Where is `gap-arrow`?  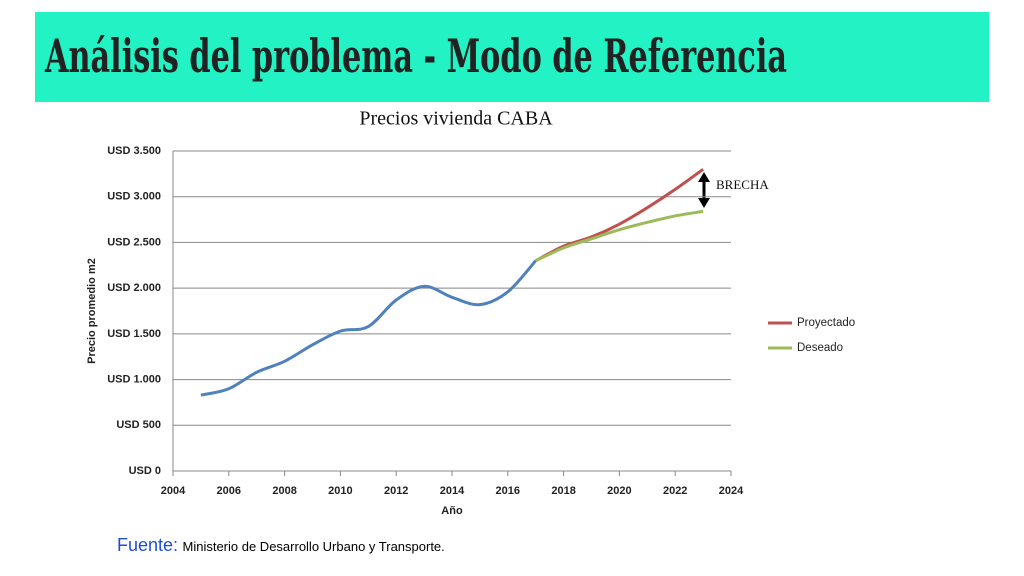 gap-arrow is located at coordinates (704, 190).